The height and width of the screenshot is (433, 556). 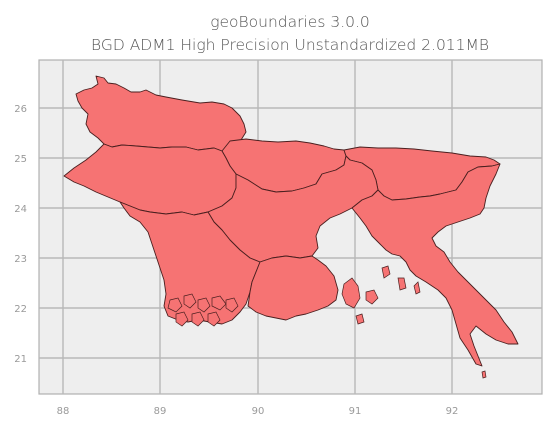 I want to click on island-kutubdia, so click(x=402, y=284).